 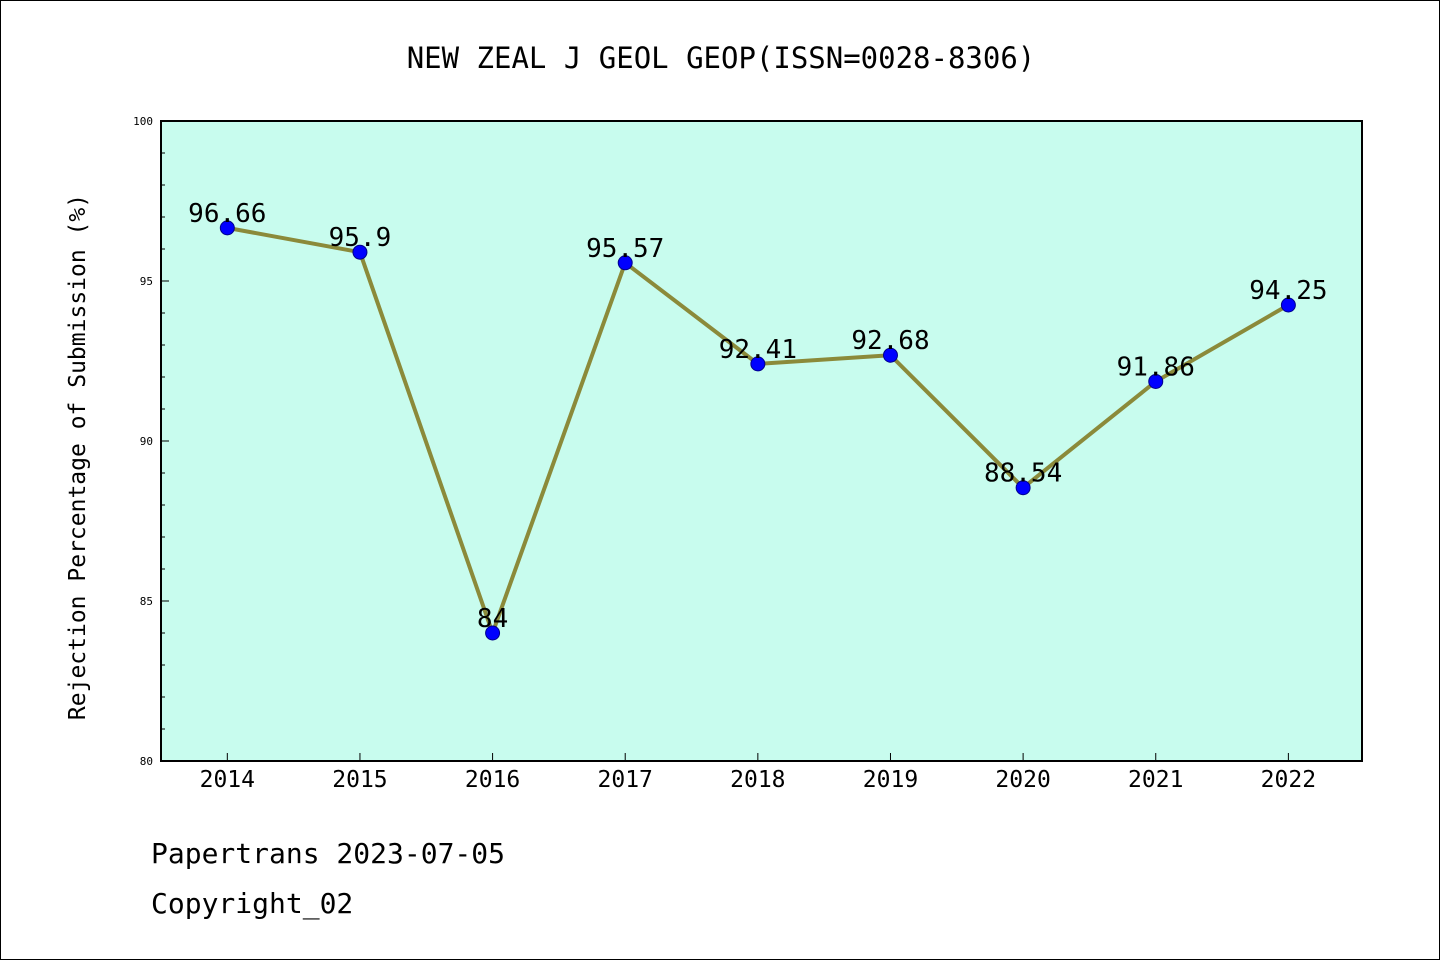 I want to click on data-label: 95.57, so click(x=625, y=249).